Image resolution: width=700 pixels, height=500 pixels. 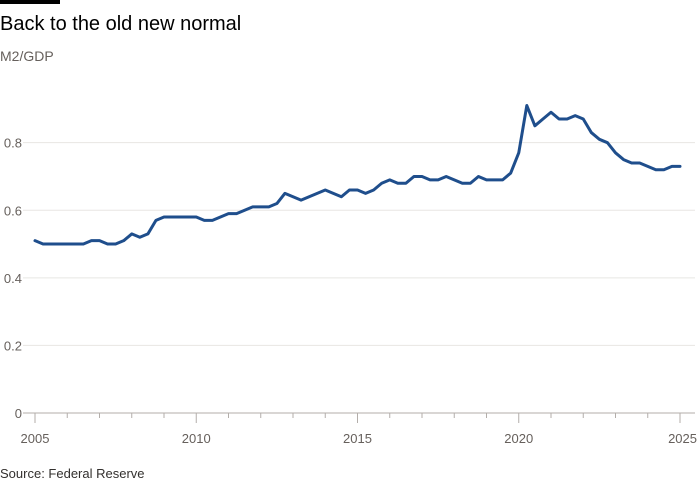 I want to click on source-note: Source: Federal Reserve, so click(x=72, y=473).